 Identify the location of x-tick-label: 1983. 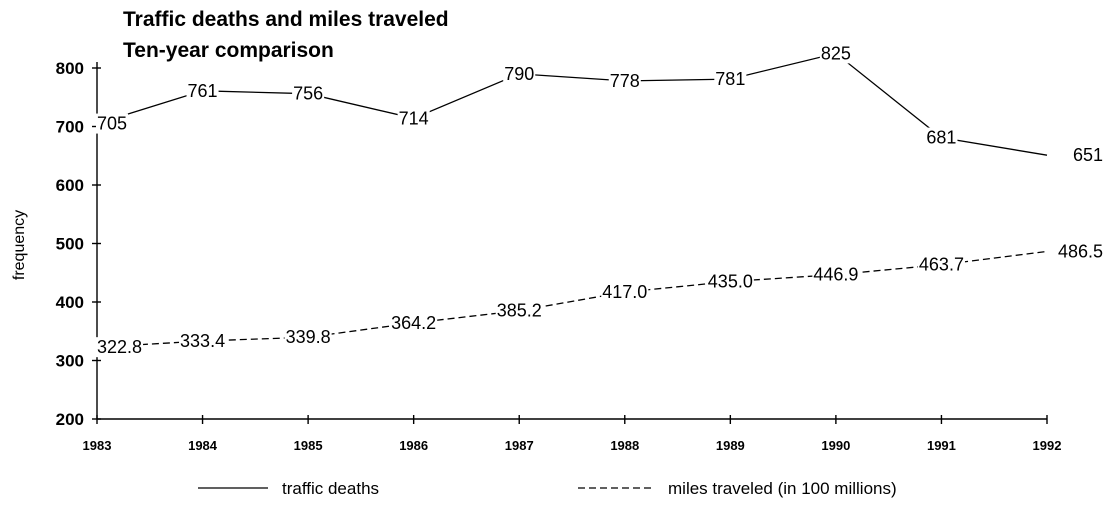
(97, 445).